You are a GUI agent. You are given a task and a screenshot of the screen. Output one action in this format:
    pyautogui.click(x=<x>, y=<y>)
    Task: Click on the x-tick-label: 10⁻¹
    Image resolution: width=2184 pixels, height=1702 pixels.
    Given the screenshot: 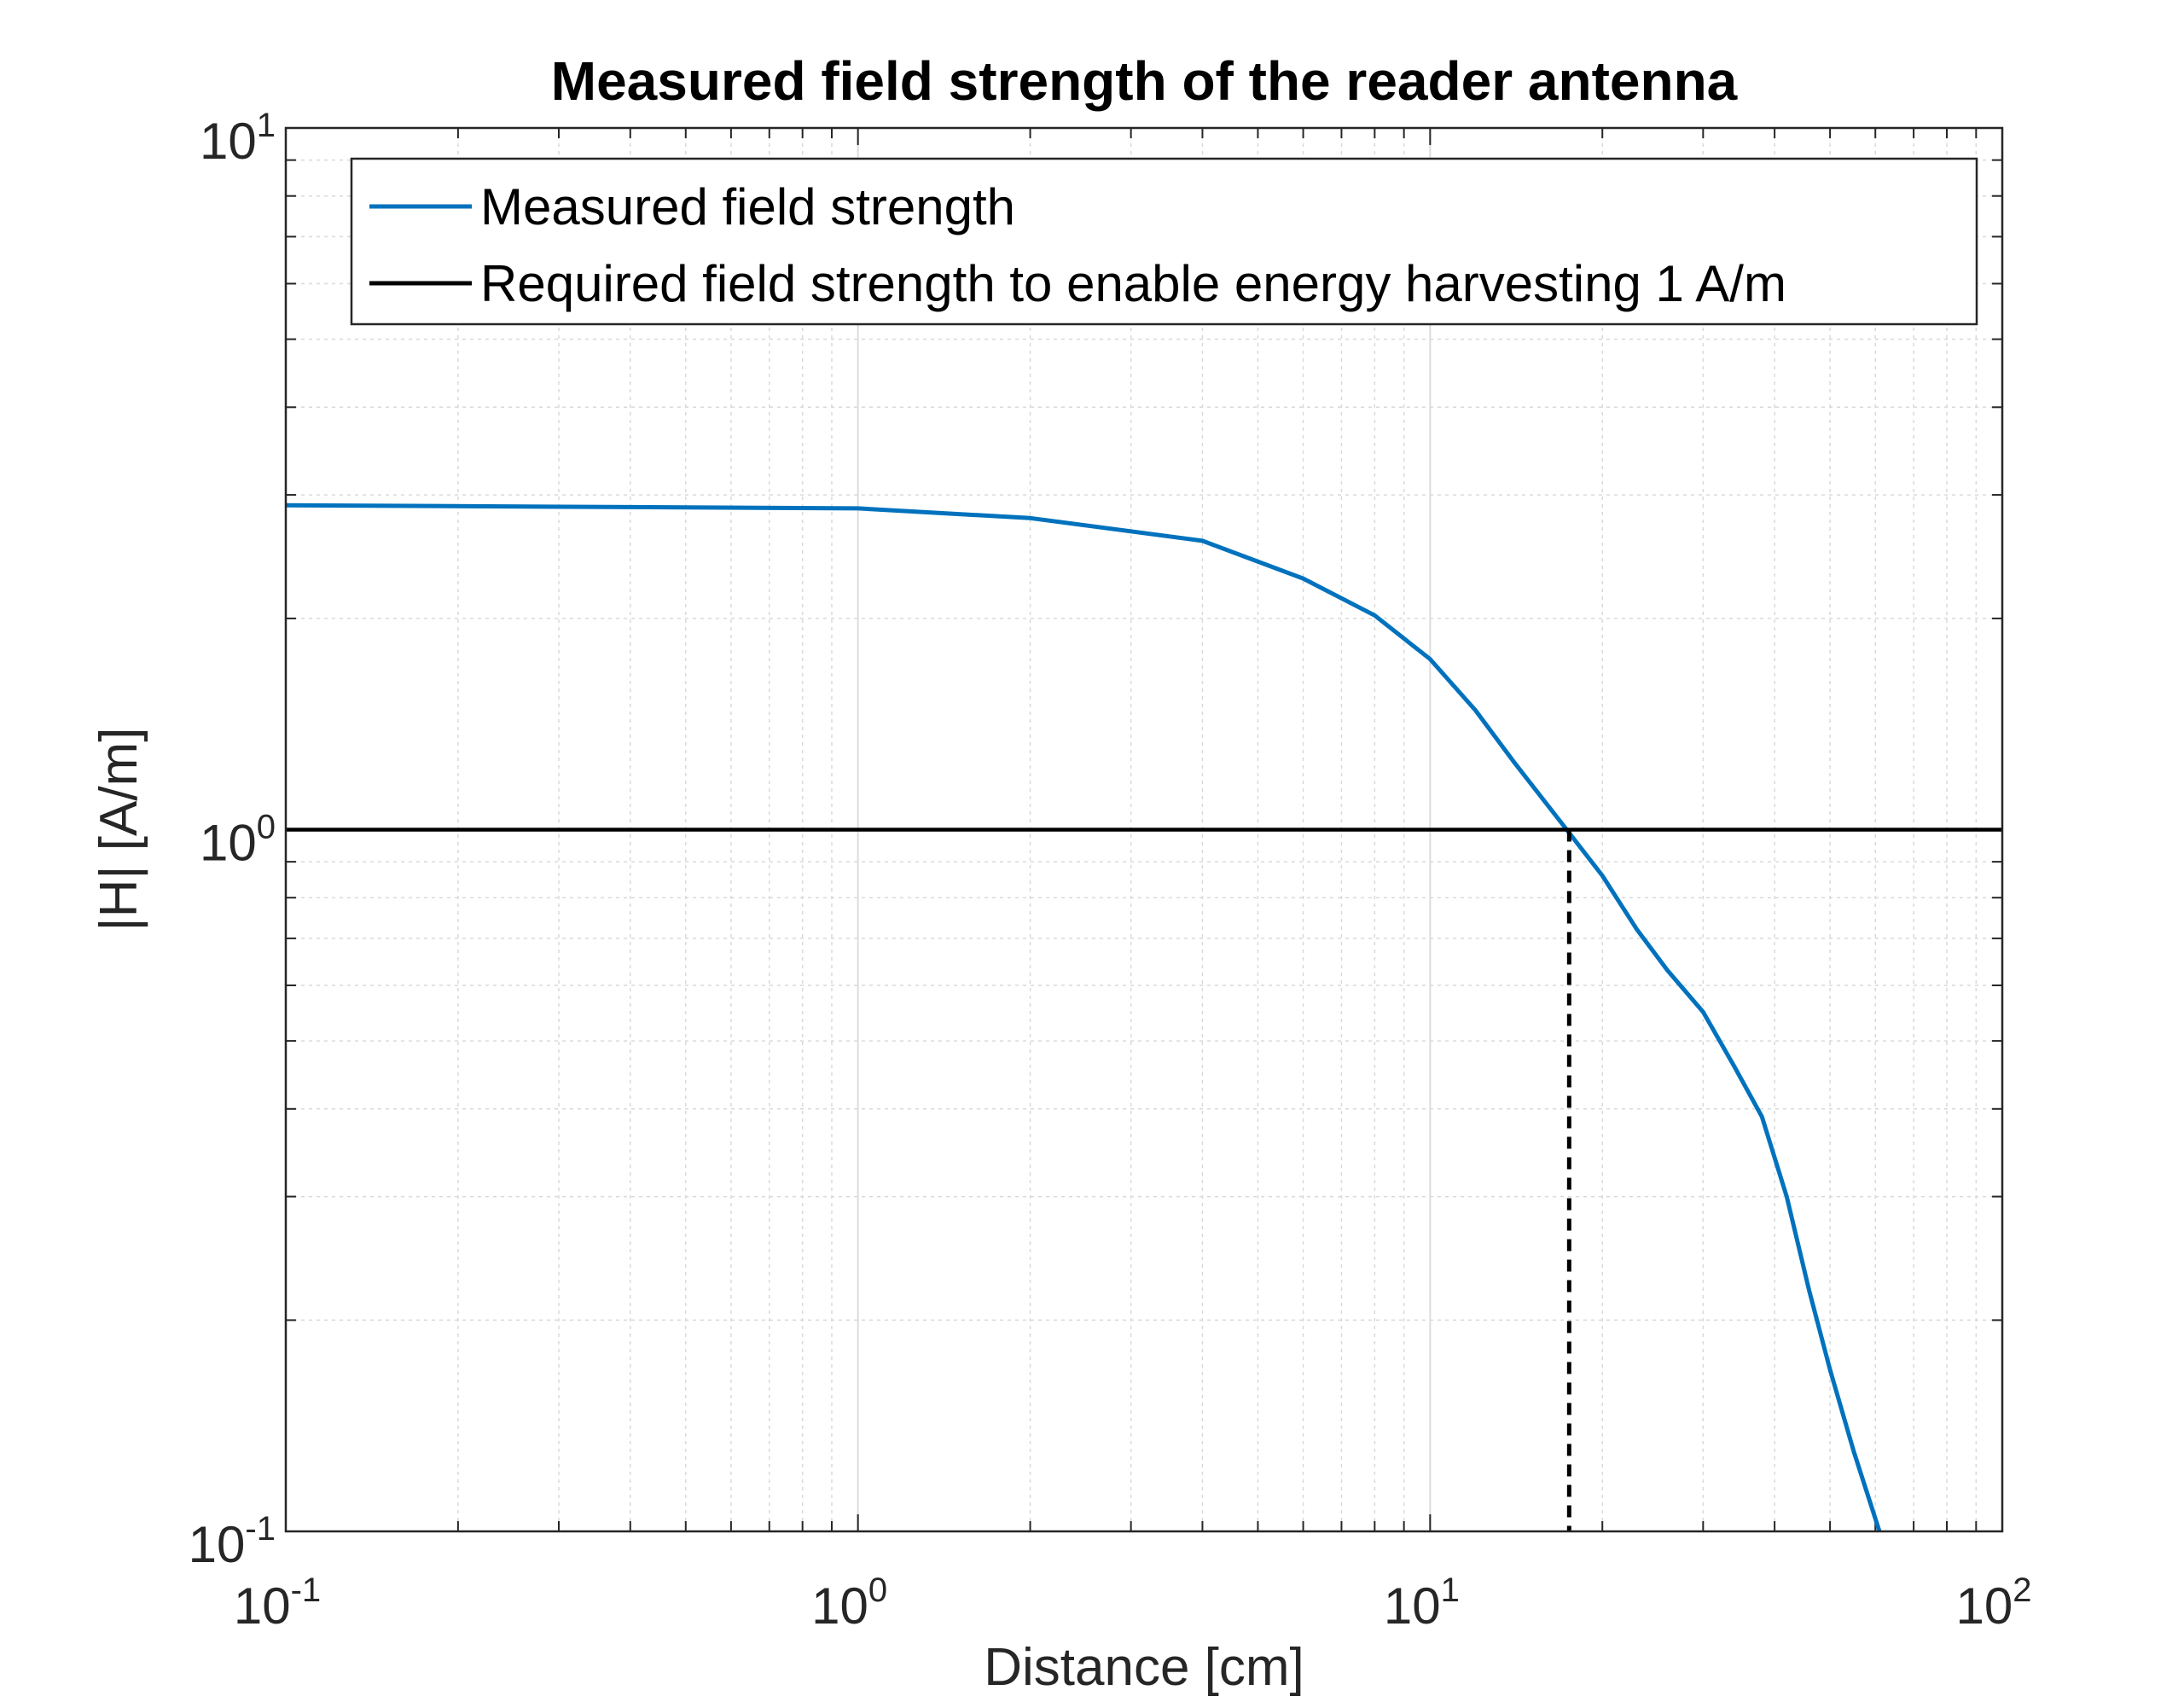 What is the action you would take?
    pyautogui.click(x=278, y=1603)
    